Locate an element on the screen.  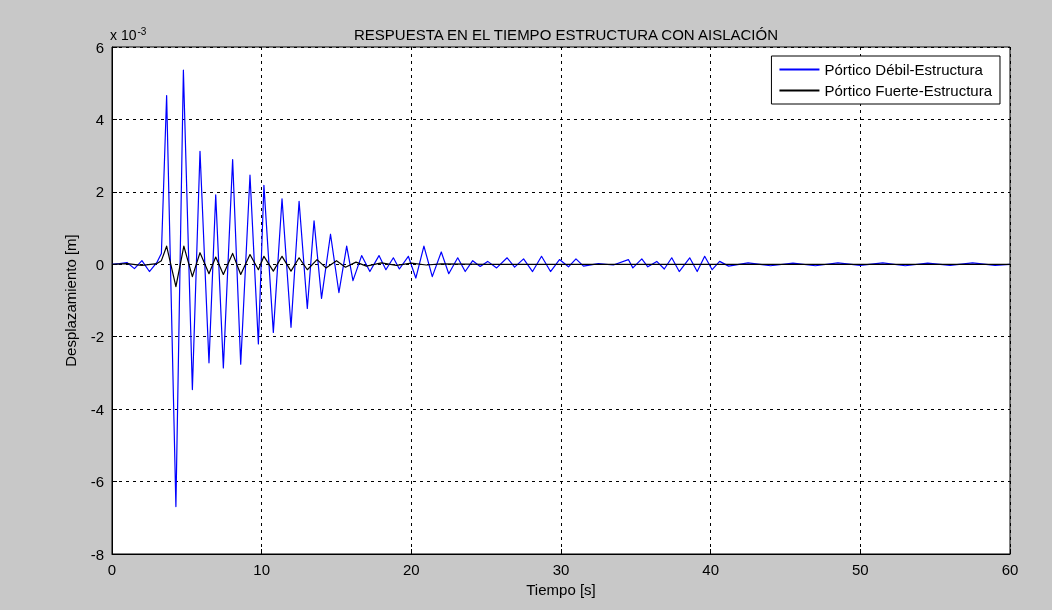
x-tick-label: 0 is located at coordinates (112, 569).